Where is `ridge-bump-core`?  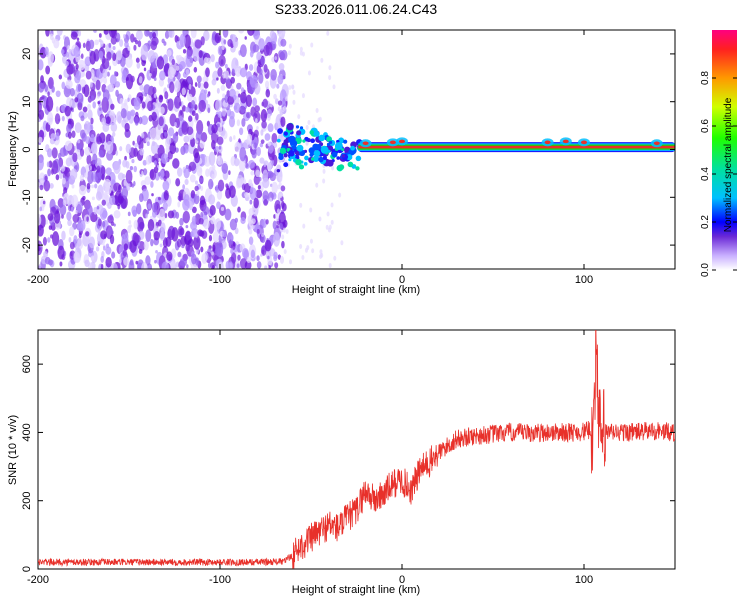 ridge-bump-core is located at coordinates (402, 141).